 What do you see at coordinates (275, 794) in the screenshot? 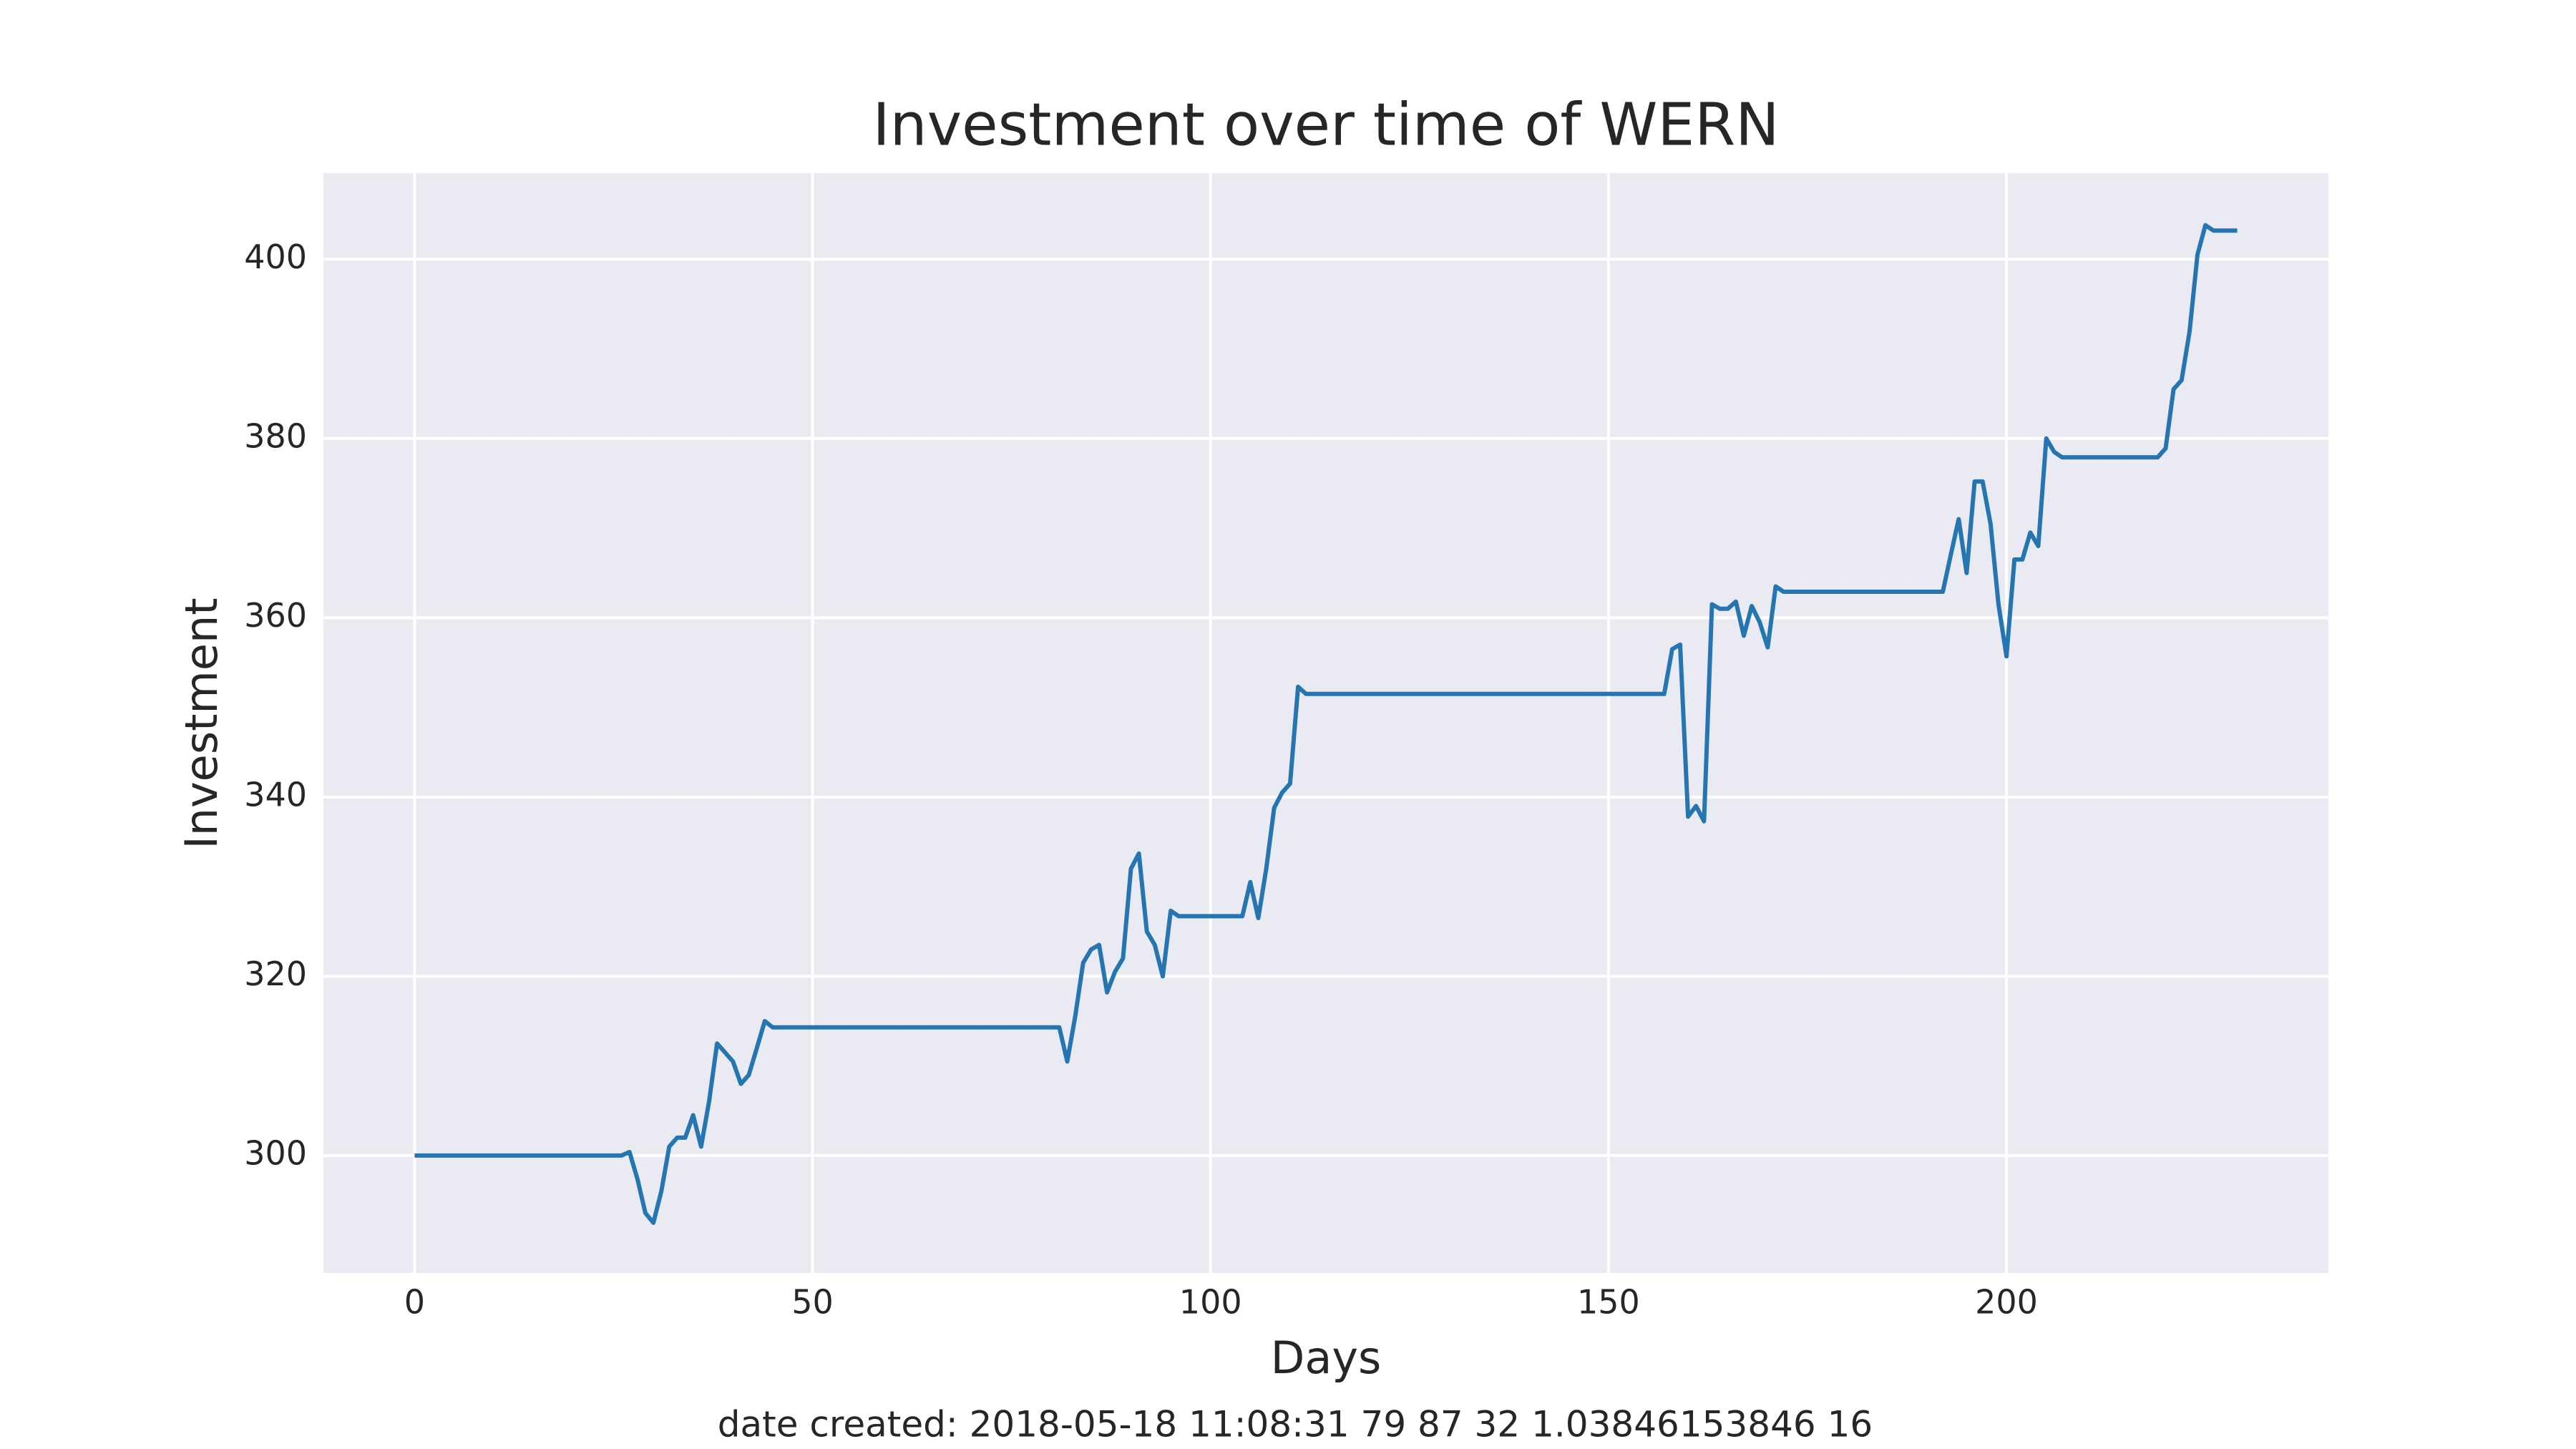
I see `y-tick-label: 340` at bounding box center [275, 794].